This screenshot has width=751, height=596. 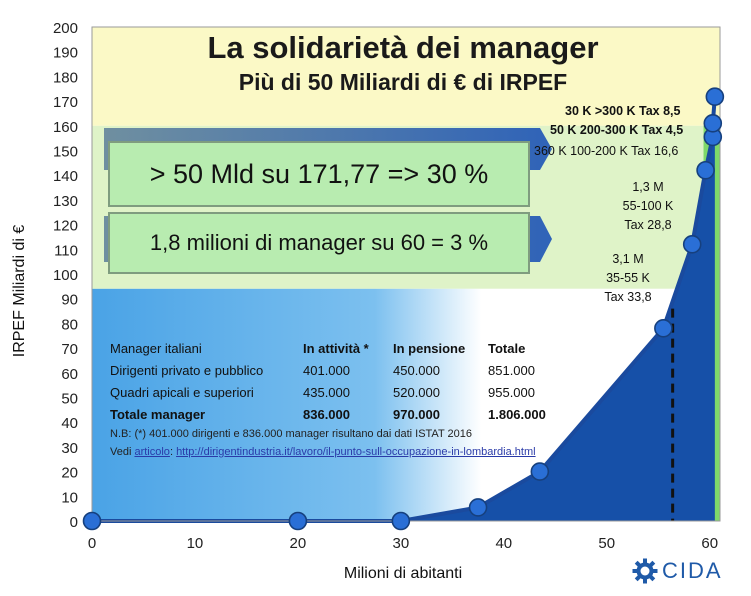 What do you see at coordinates (606, 543) in the screenshot?
I see `x-tick-label: 50` at bounding box center [606, 543].